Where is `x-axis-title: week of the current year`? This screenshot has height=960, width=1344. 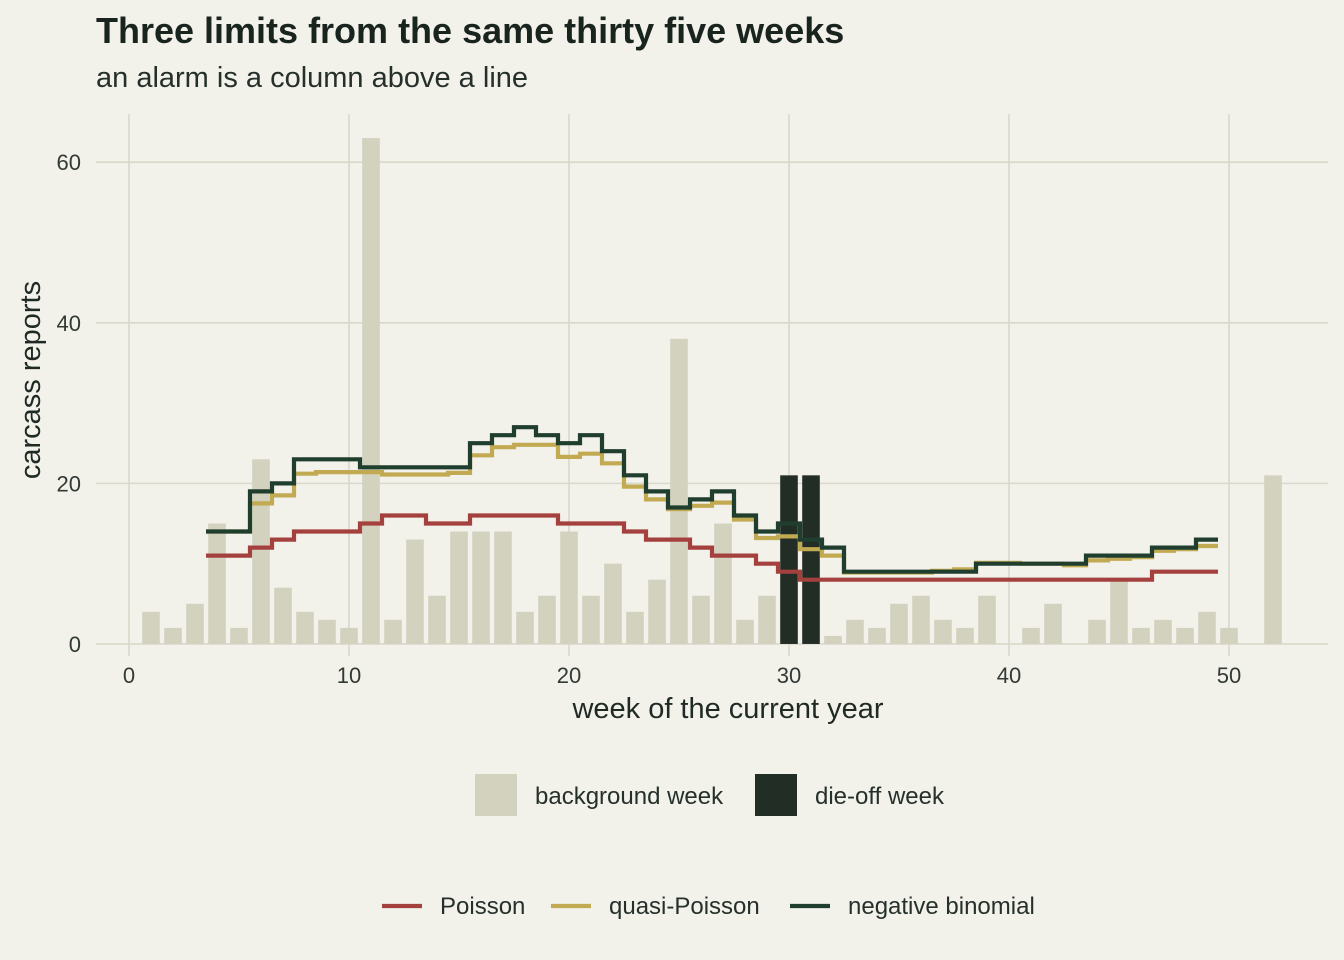
x-axis-title: week of the current year is located at coordinates (727, 709).